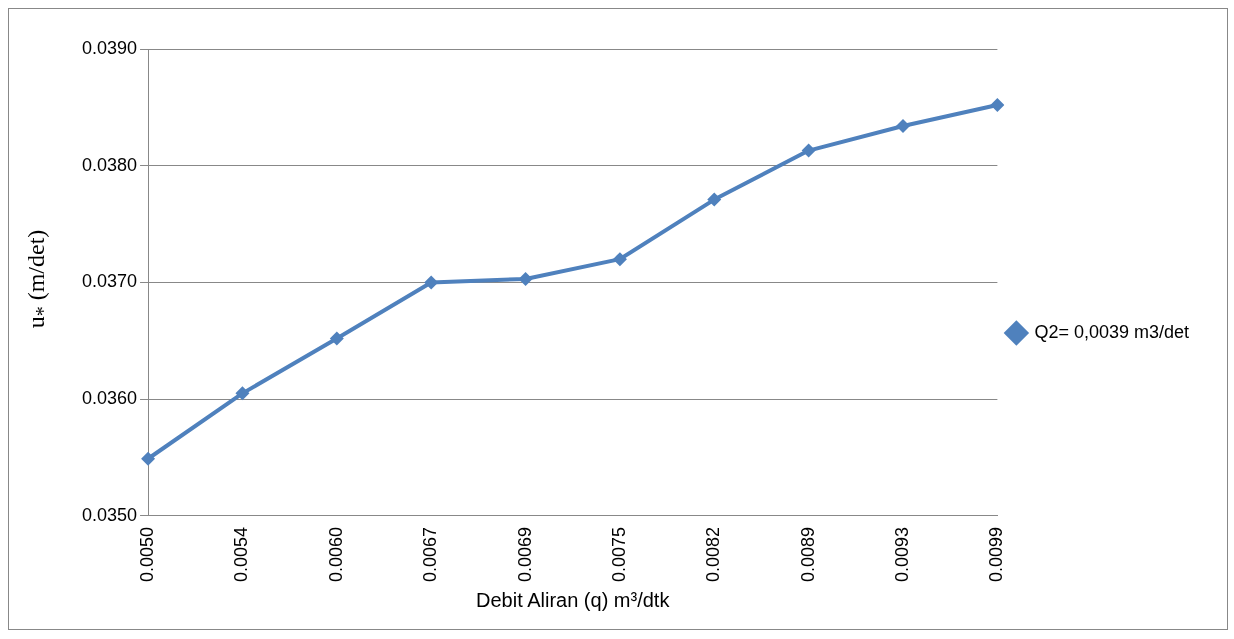 This screenshot has height=639, width=1234. Describe the element at coordinates (573, 599) in the screenshot. I see `x-axis-title: Debit Aliran (q) m³/dtk` at that location.